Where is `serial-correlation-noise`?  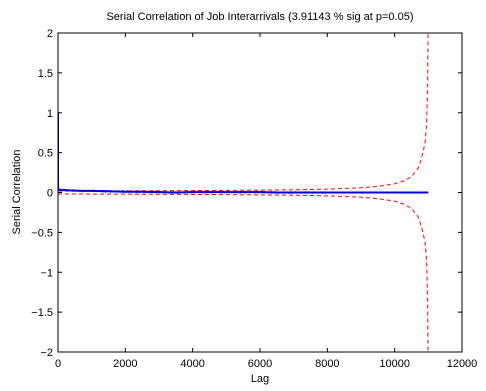
serial-correlation-noise is located at coordinates (244, 191).